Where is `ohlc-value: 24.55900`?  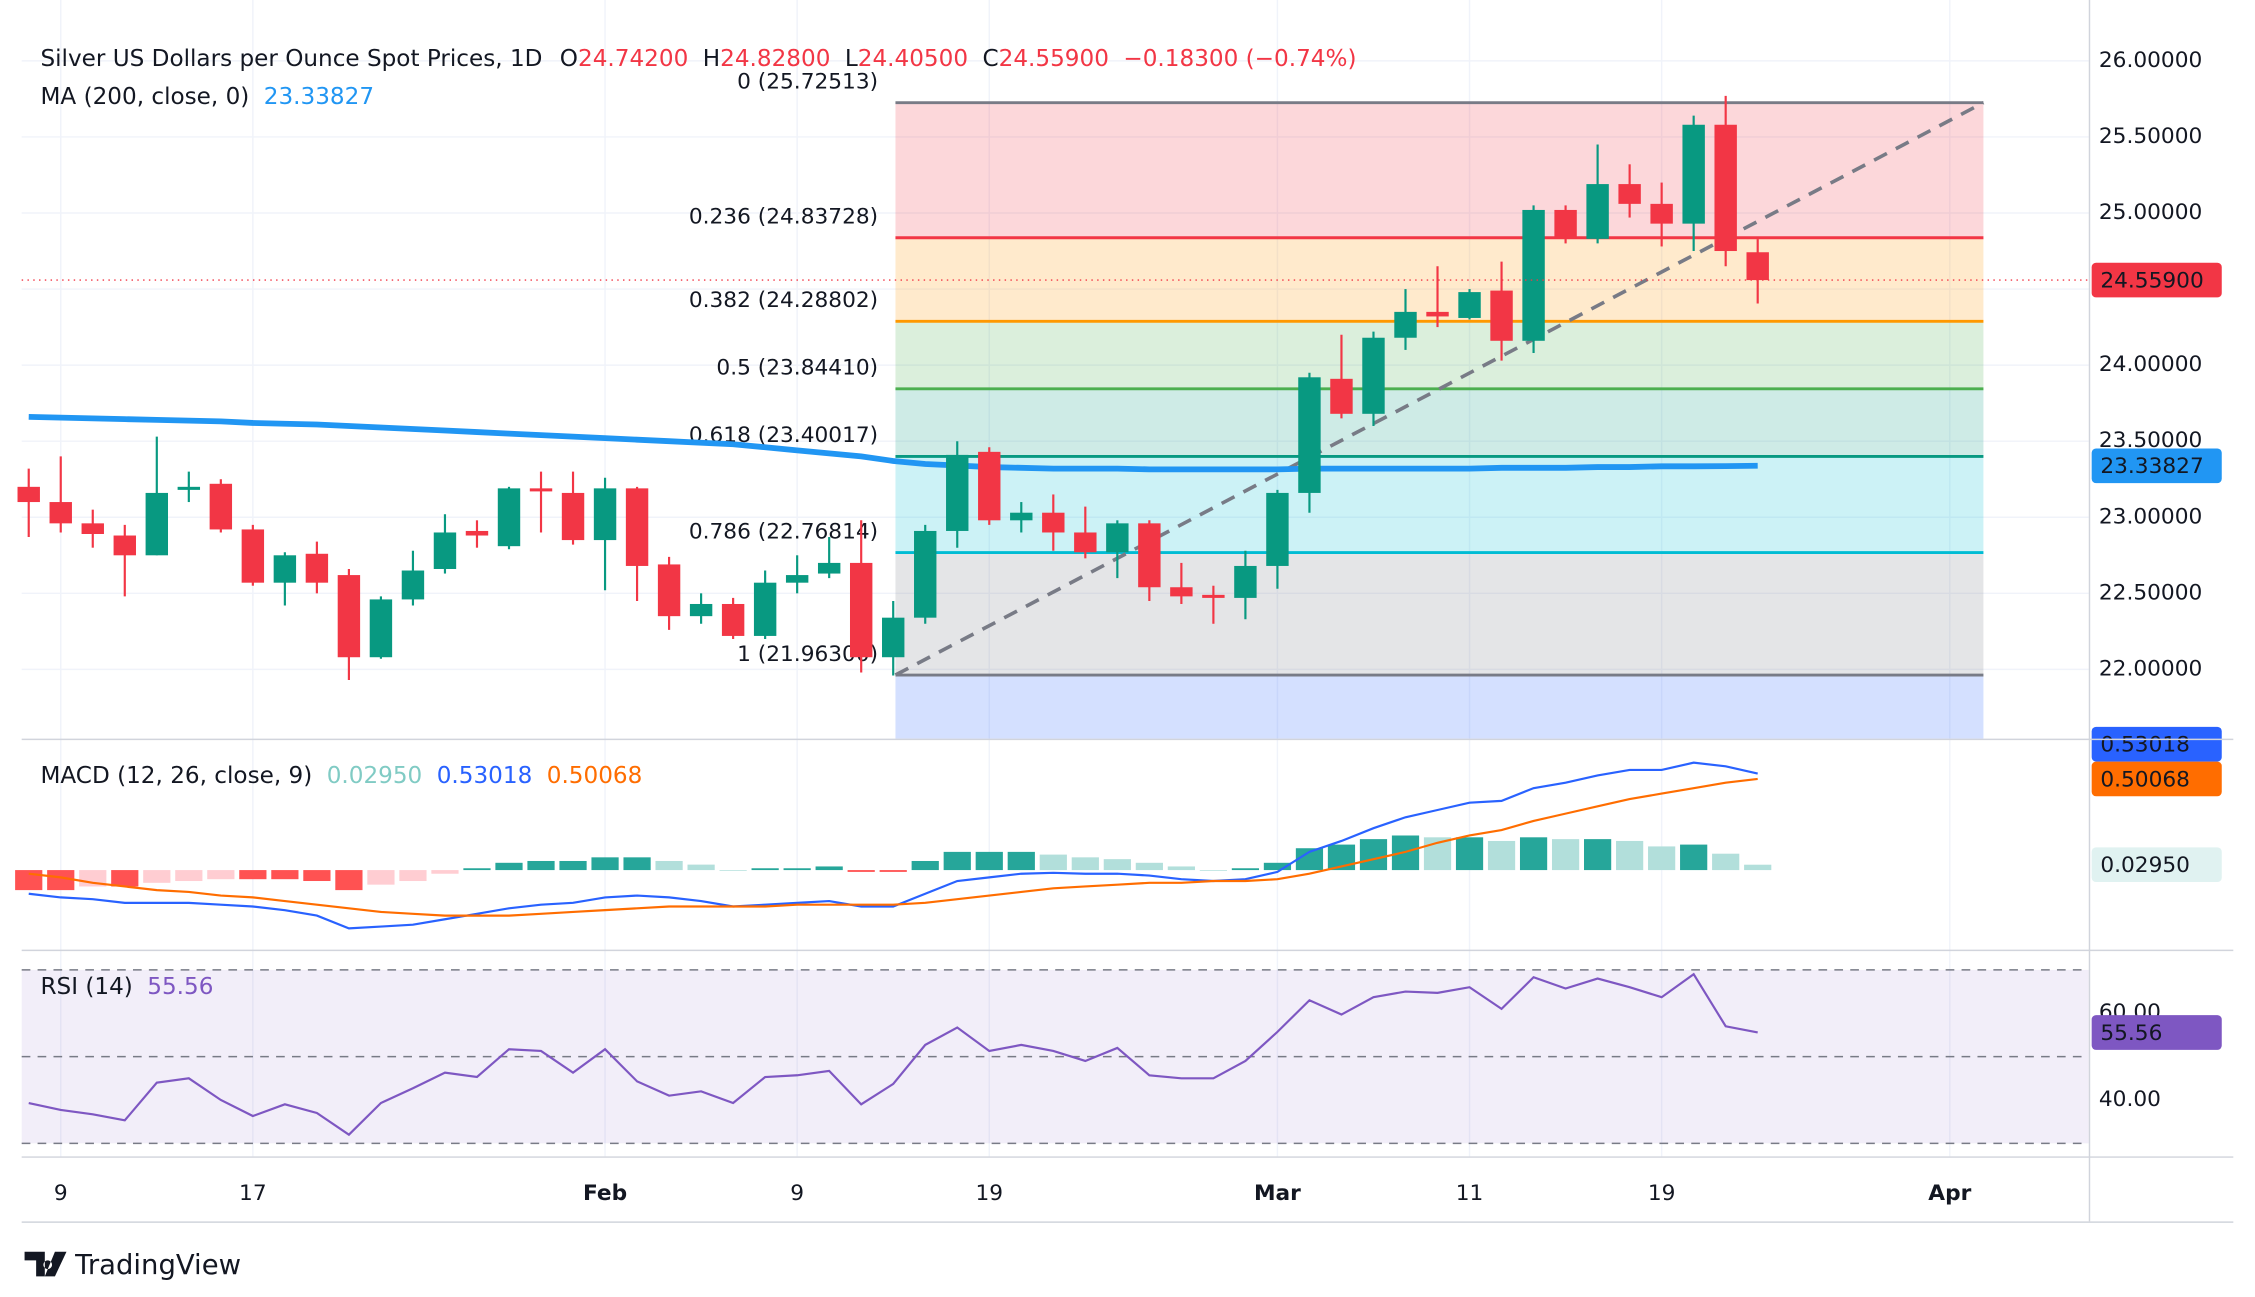 ohlc-value: 24.55900 is located at coordinates (1054, 59).